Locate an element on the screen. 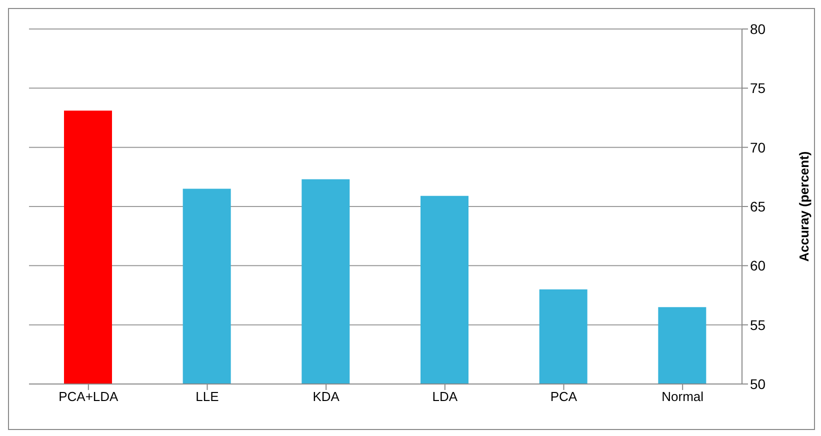 The height and width of the screenshot is (436, 821). x-tick-label: LLE is located at coordinates (208, 396).